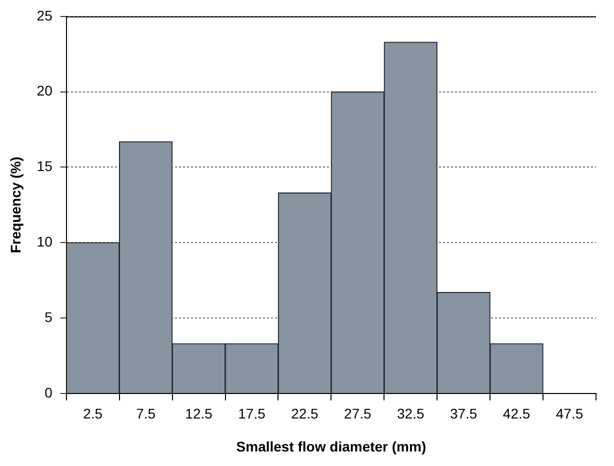 The height and width of the screenshot is (466, 614). Describe the element at coordinates (199, 414) in the screenshot. I see `x-tick-label: 12.5` at that location.